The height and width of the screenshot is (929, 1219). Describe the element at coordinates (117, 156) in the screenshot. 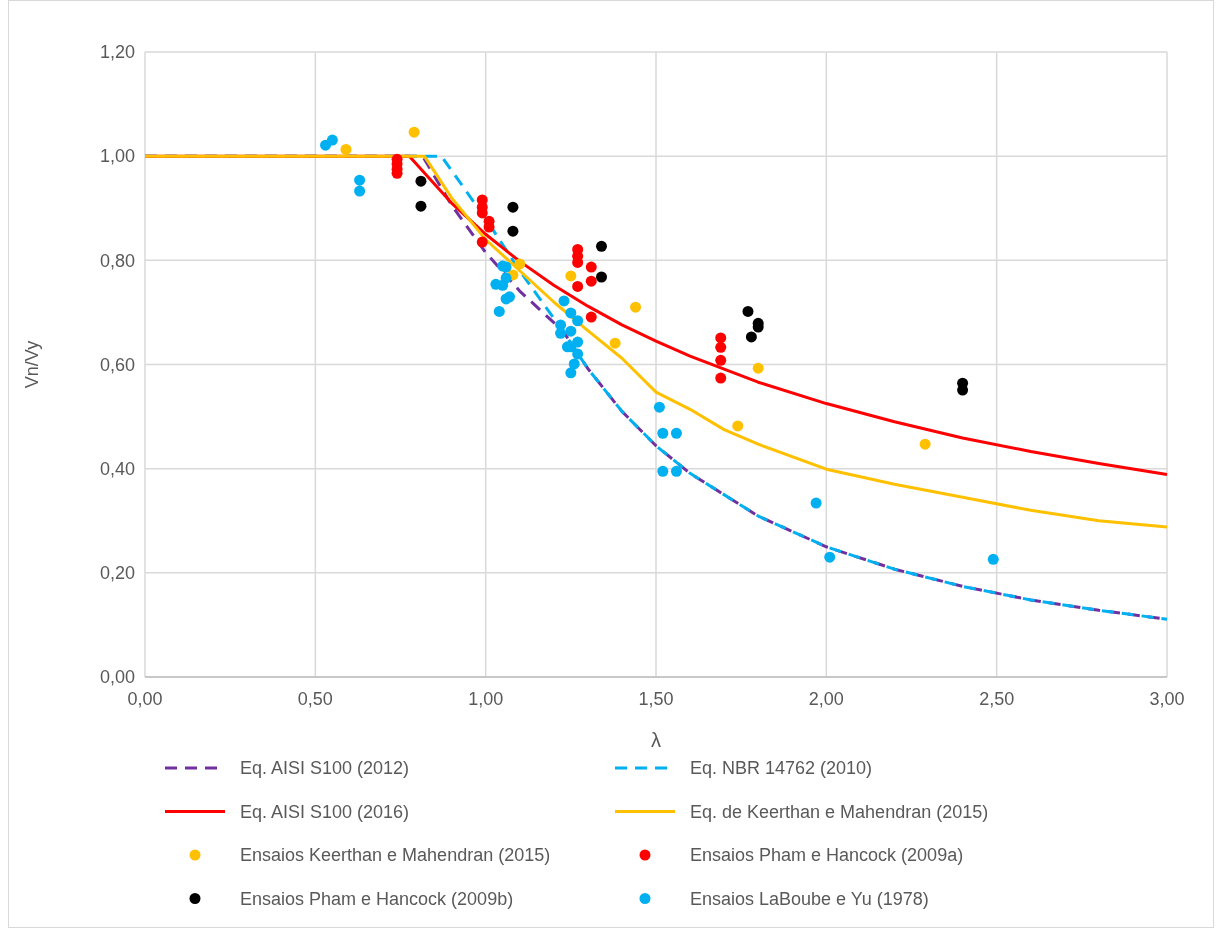

I see `y-tick-label: 1,00` at that location.